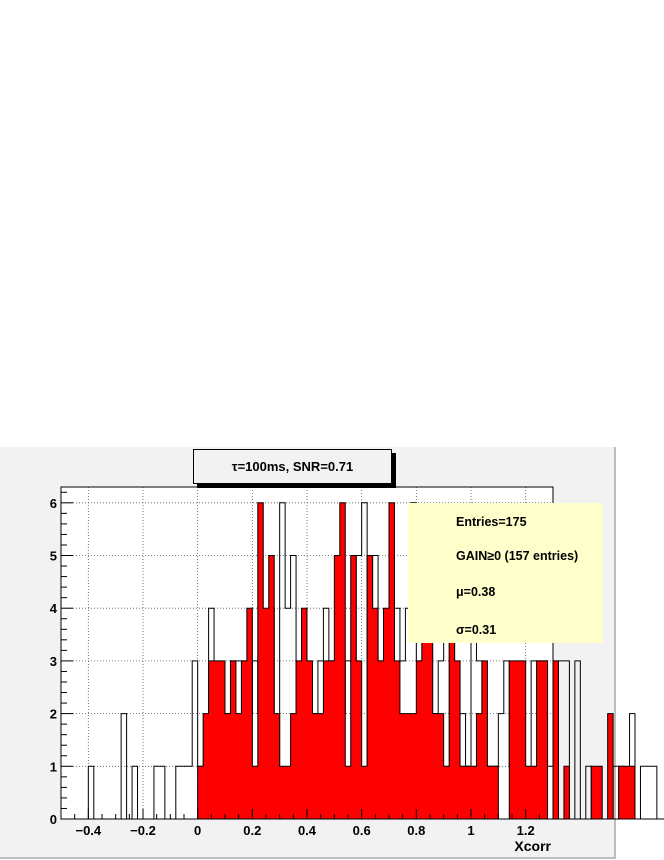 This screenshot has height=860, width=664. Describe the element at coordinates (53, 766) in the screenshot. I see `y-tick-label: 1` at that location.